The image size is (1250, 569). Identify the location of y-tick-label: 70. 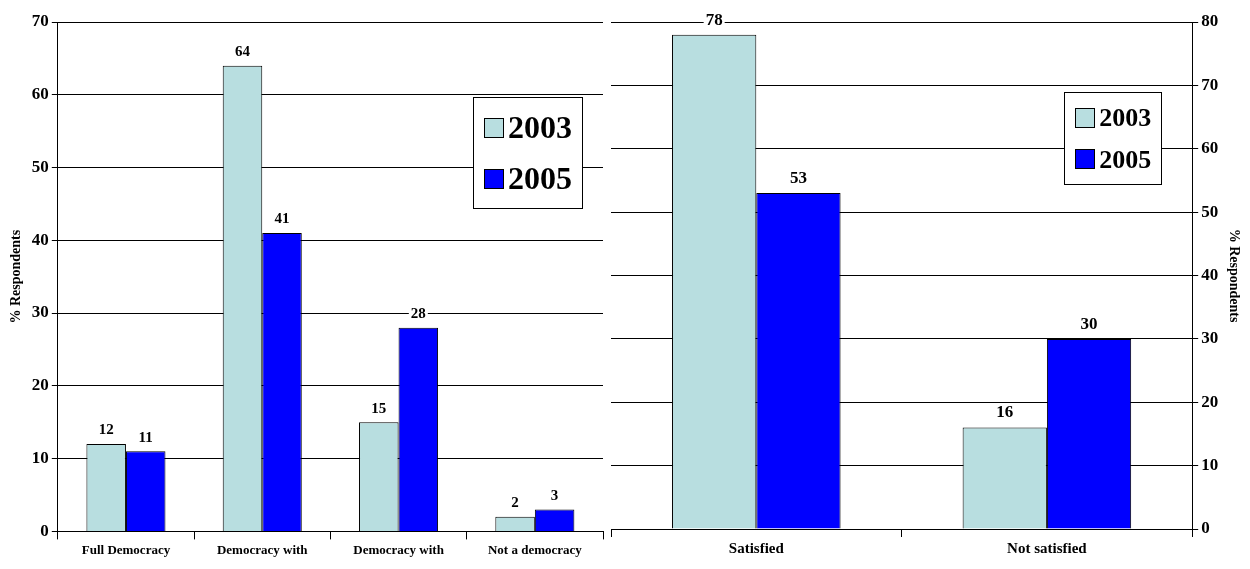
(40, 21).